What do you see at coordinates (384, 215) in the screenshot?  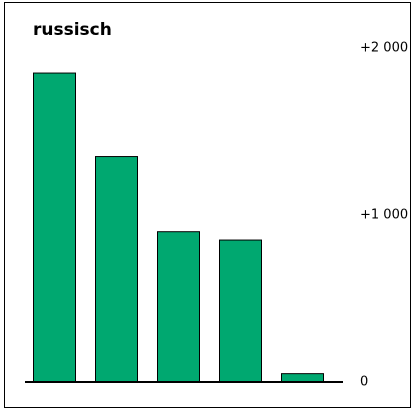 I see `y-tick-label: +1 000` at bounding box center [384, 215].